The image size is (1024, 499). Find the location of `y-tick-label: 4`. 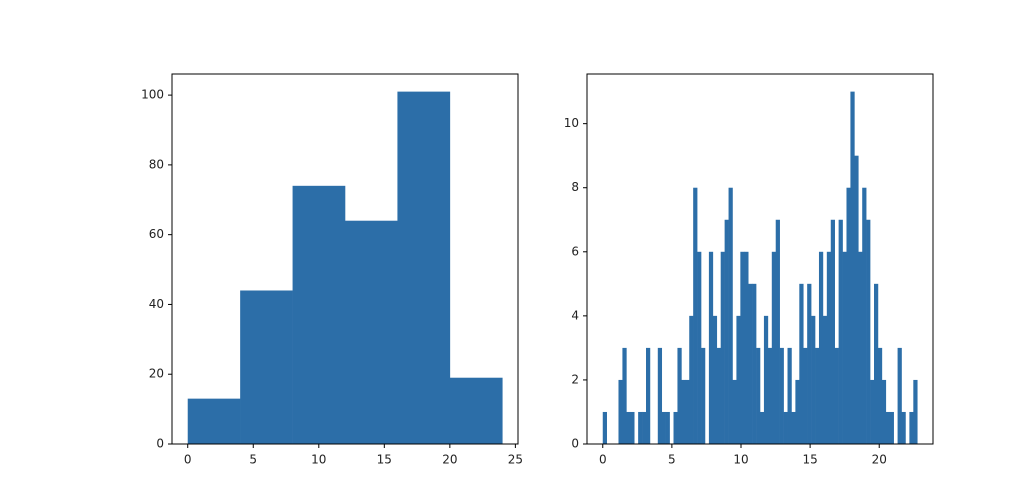

y-tick-label: 4 is located at coordinates (575, 315).